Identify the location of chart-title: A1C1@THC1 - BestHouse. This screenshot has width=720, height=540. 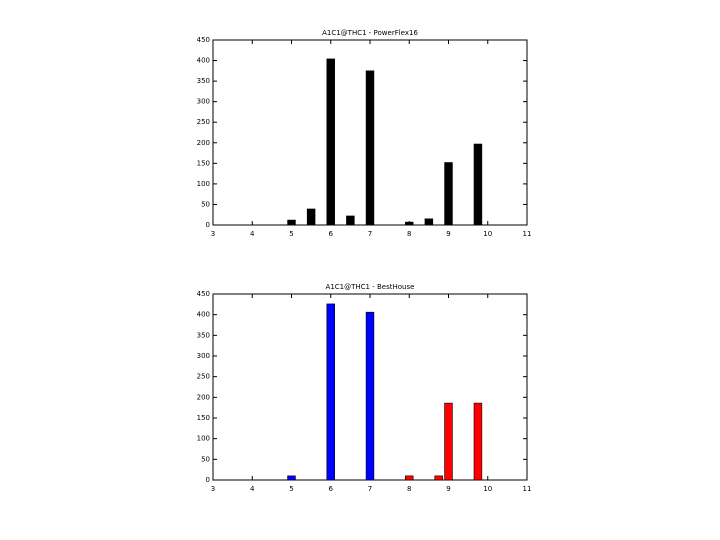
(370, 287).